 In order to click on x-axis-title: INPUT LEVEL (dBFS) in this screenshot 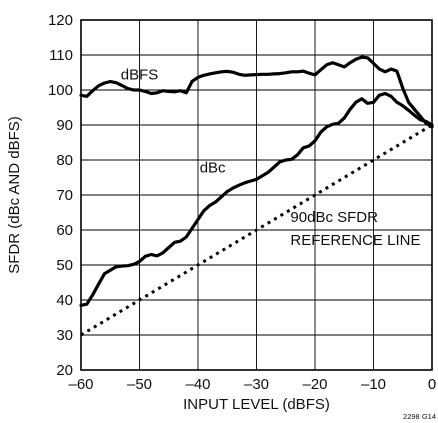, I will do `click(256, 404)`.